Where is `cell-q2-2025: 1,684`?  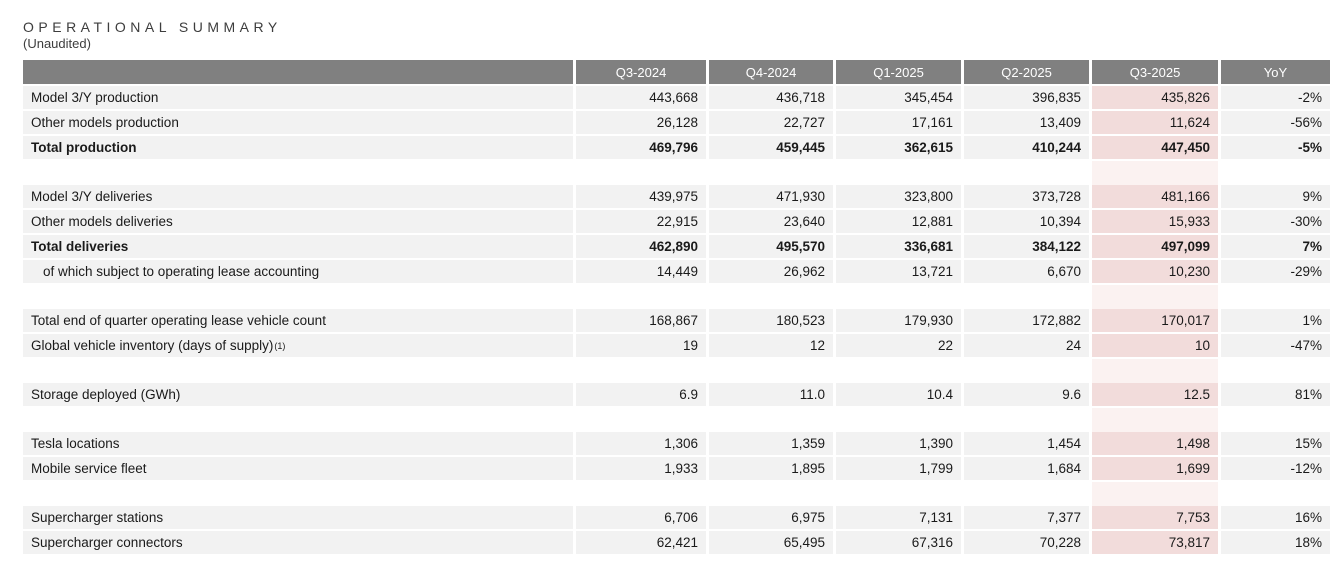
cell-q2-2025: 1,684 is located at coordinates (1026, 468).